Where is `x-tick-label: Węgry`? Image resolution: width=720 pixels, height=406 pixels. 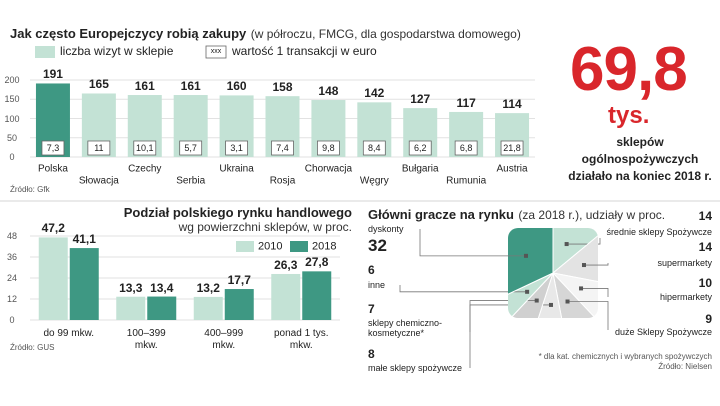
x-tick-label: Węgry is located at coordinates (374, 181).